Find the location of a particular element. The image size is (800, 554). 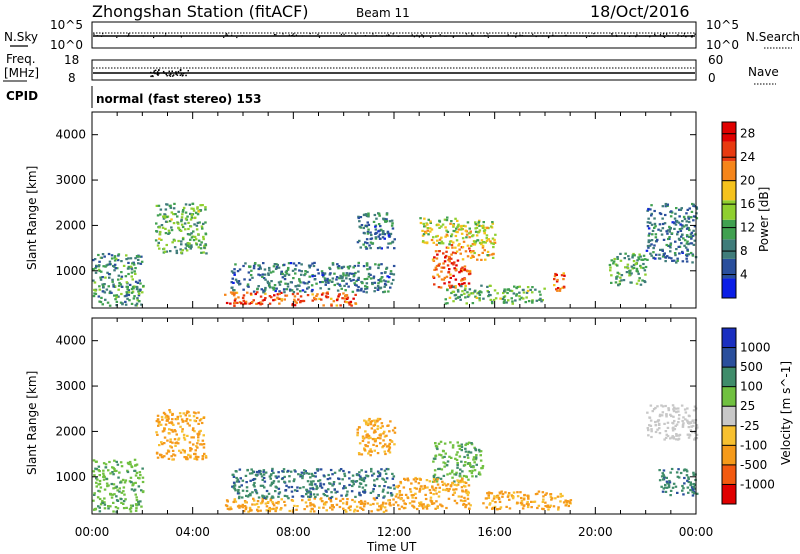

colorbar-tick-label: 500 is located at coordinates (751, 367).